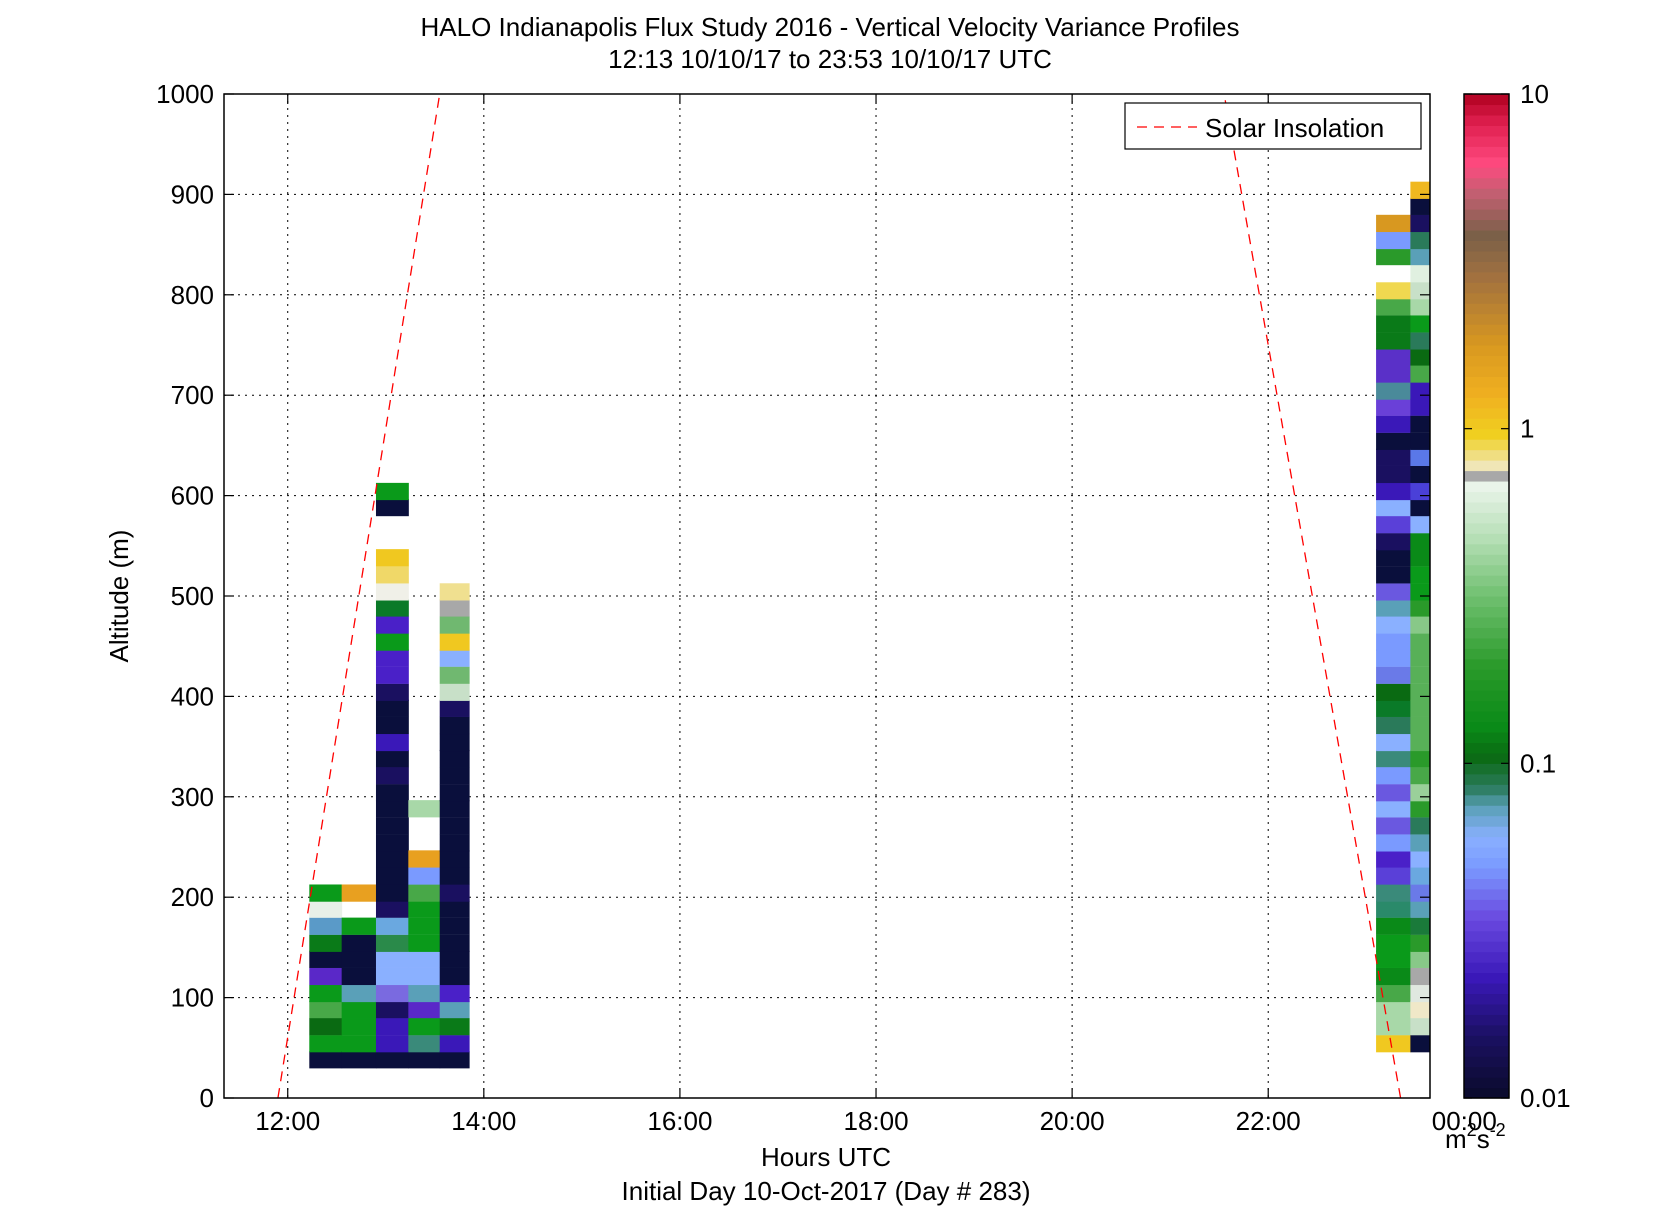  What do you see at coordinates (1538, 763) in the screenshot?
I see `colorbar-tick-label-1: 0.1` at bounding box center [1538, 763].